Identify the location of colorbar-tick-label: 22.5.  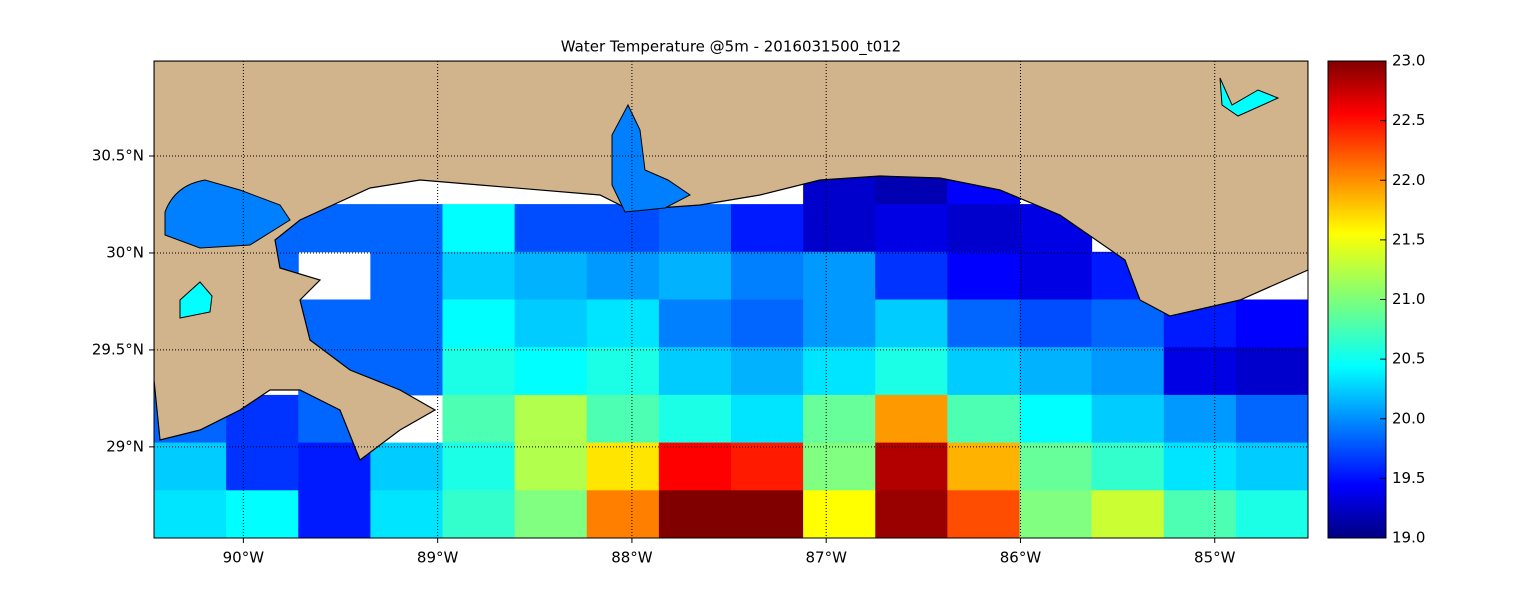
(1408, 120).